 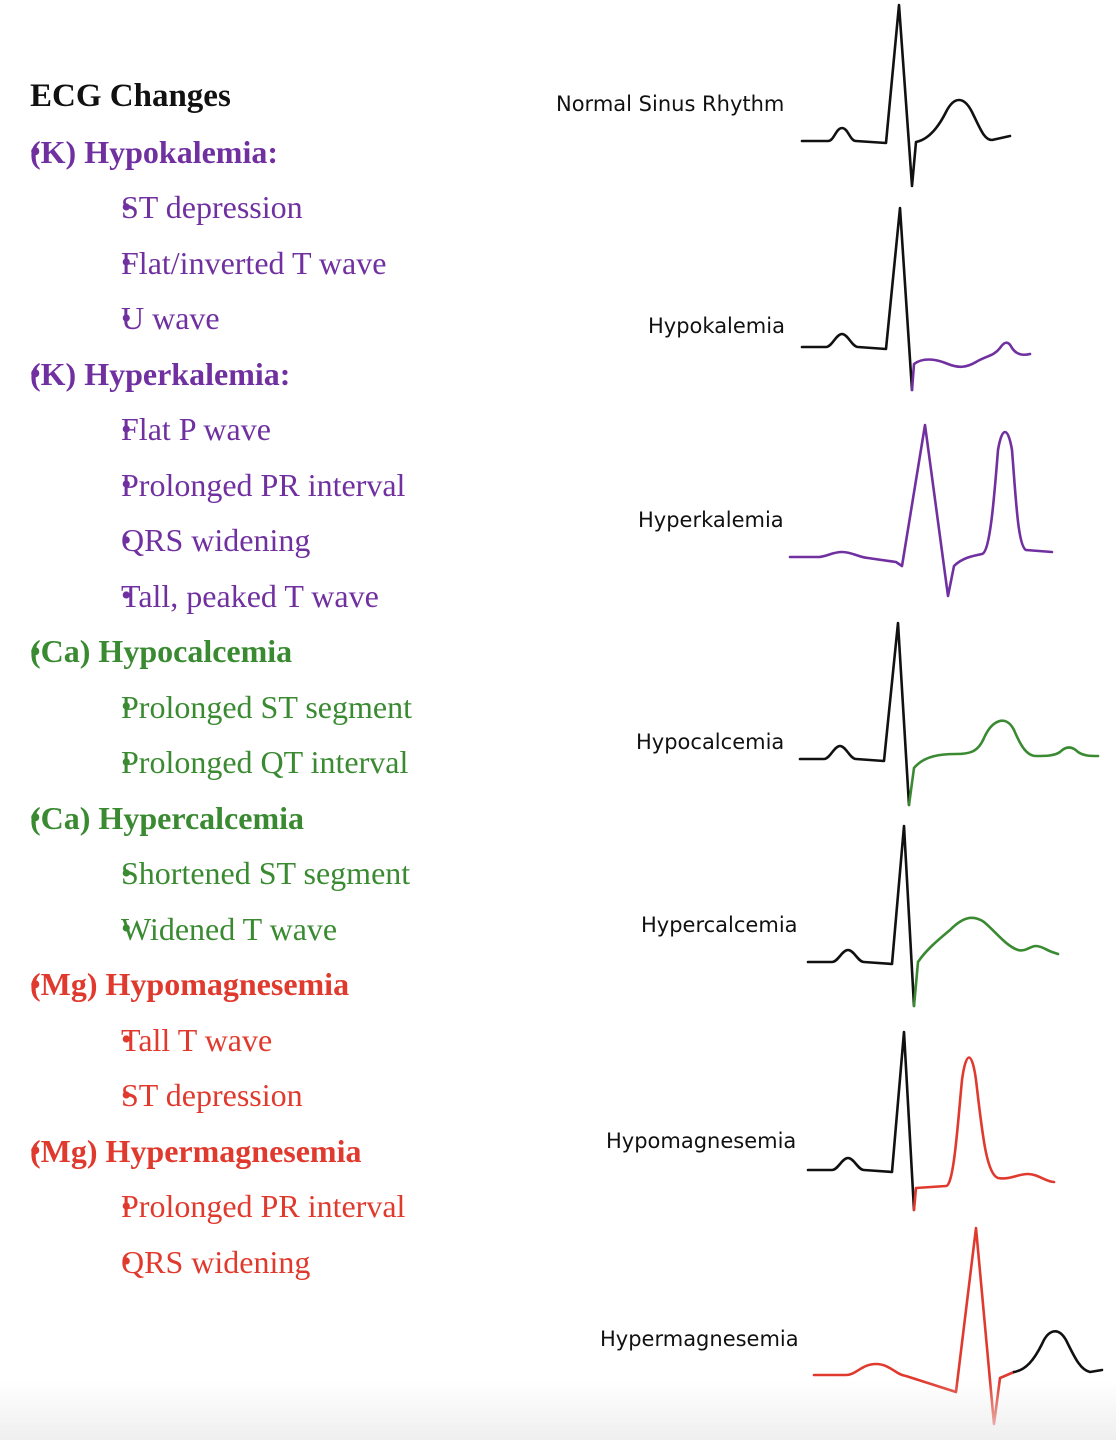 I want to click on ecg-hypokalemia: Hypokalemia, so click(x=840, y=299).